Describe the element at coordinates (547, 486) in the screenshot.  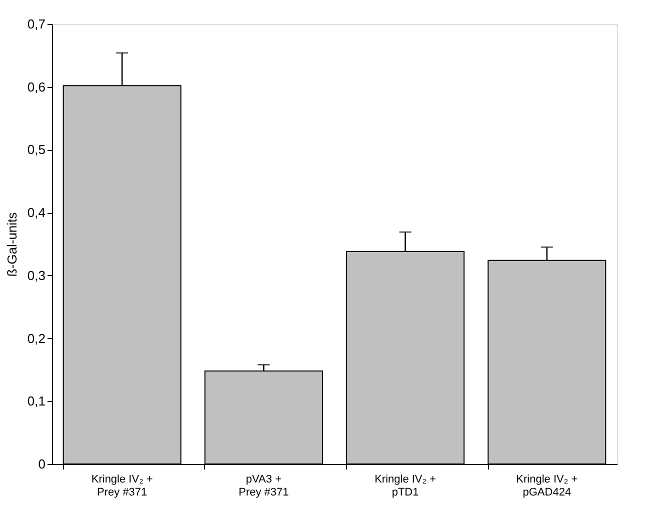
I see `x-tick-label: Kringle IV₂ + pGAD424` at that location.